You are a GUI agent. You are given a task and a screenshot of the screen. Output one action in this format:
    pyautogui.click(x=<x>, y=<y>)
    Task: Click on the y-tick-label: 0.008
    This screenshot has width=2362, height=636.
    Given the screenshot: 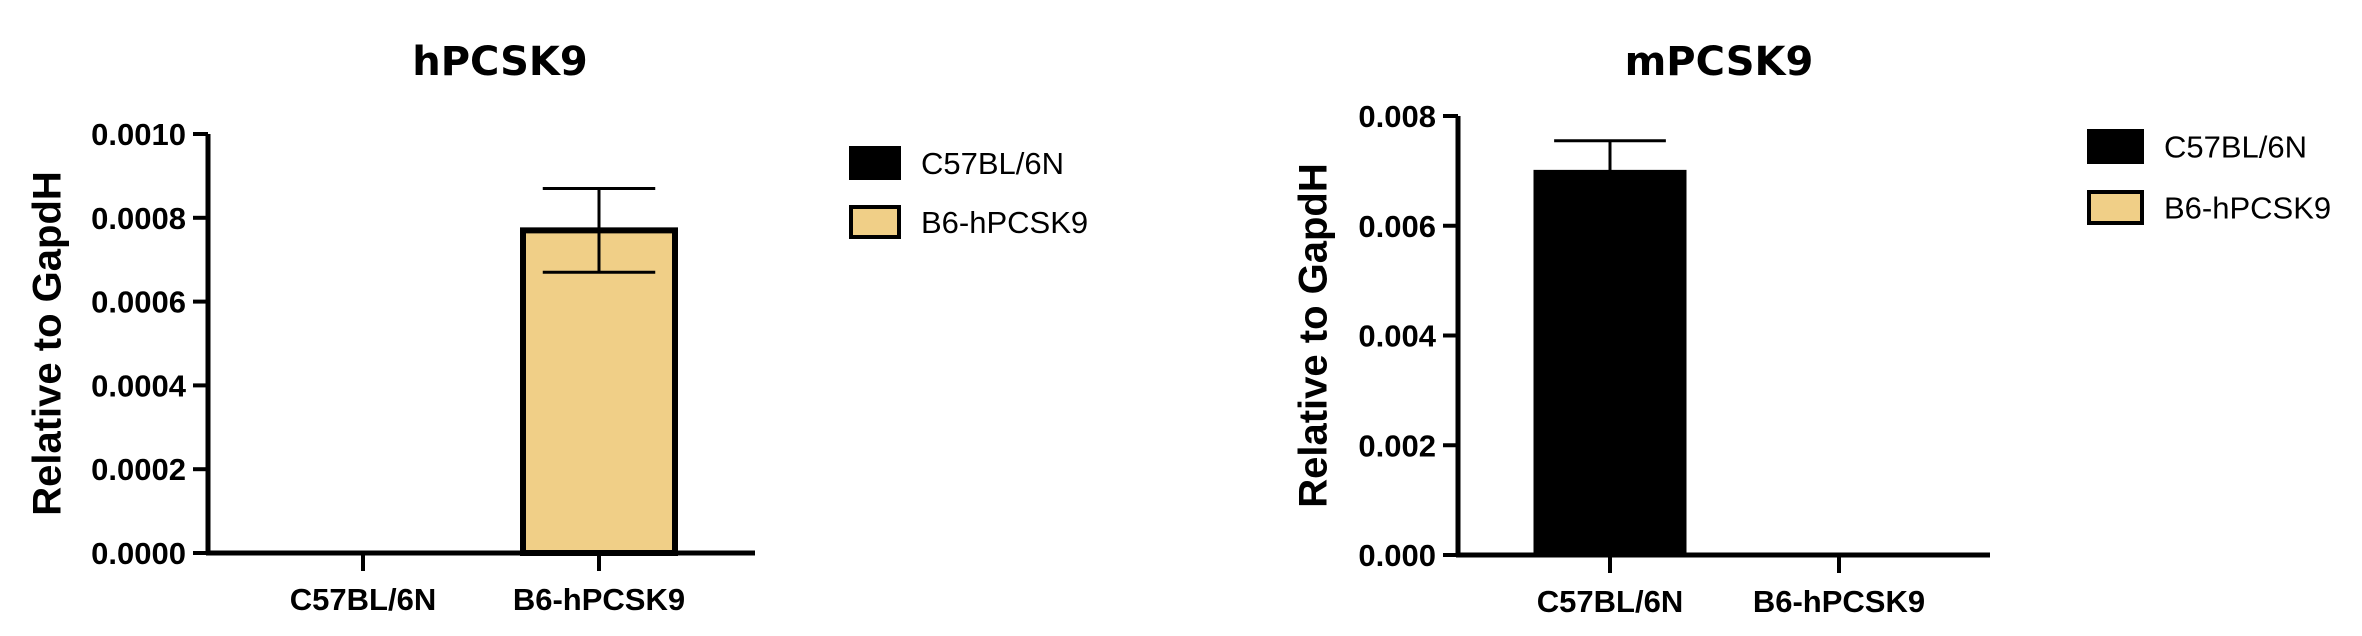 What is the action you would take?
    pyautogui.click(x=1397, y=116)
    